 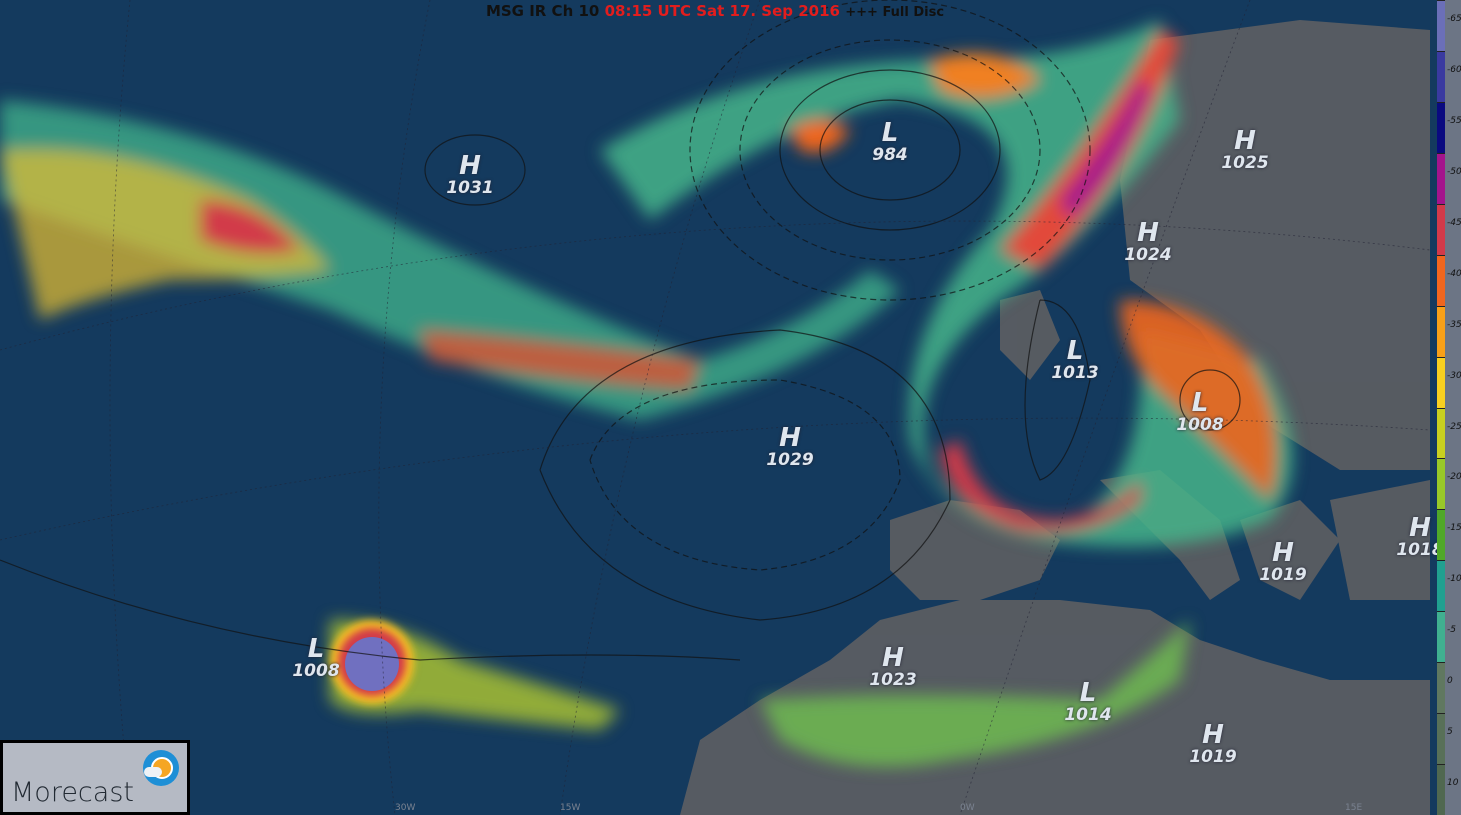 I want to click on pressure-center-low: L 1014, so click(x=1087, y=702).